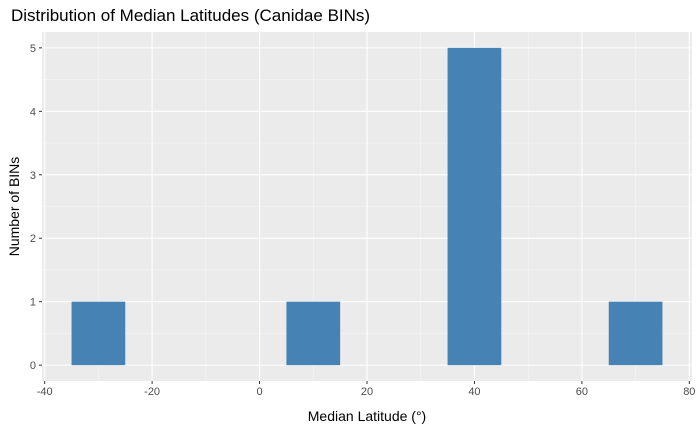  Describe the element at coordinates (474, 392) in the screenshot. I see `x-tick-label: 40` at that location.